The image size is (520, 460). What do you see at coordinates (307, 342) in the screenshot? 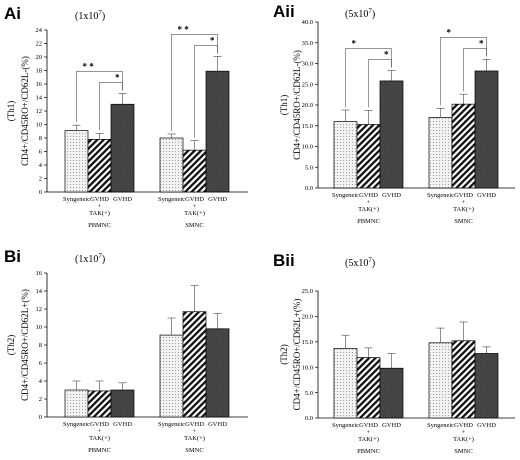
I see `y-tick-label: 15.0` at bounding box center [307, 342].